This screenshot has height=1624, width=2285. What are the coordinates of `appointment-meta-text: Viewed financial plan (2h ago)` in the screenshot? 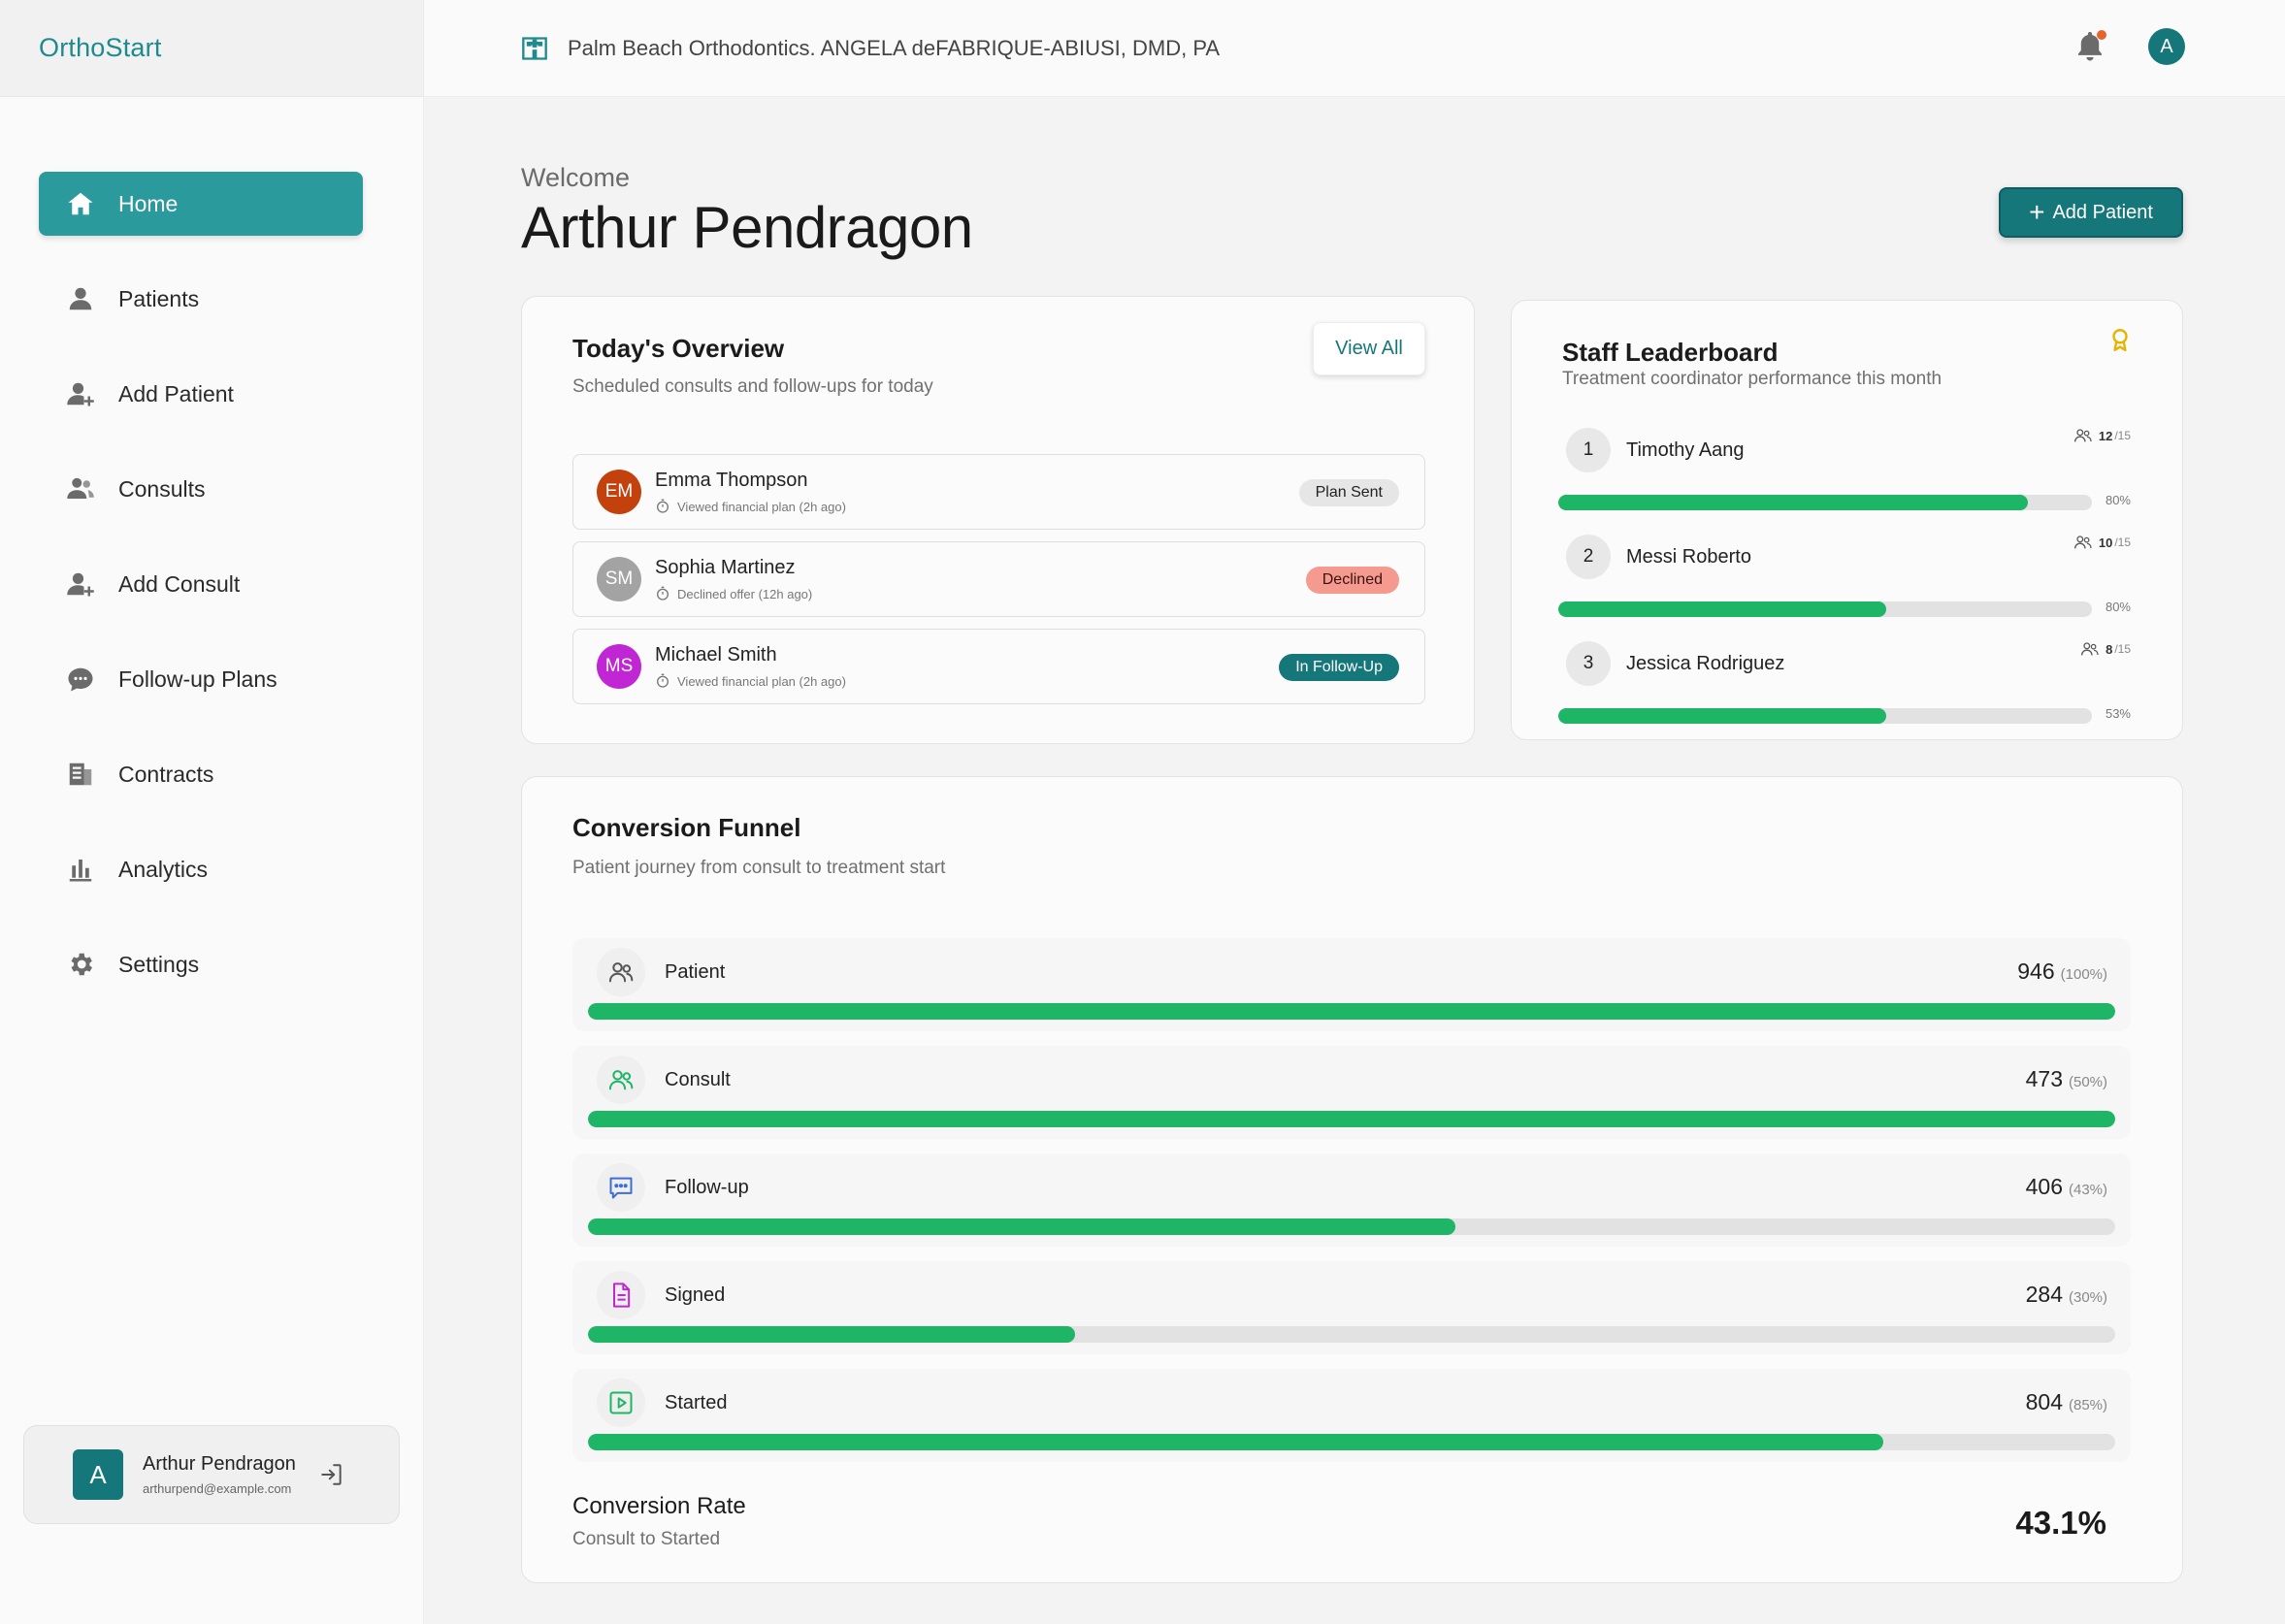 It's located at (761, 681).